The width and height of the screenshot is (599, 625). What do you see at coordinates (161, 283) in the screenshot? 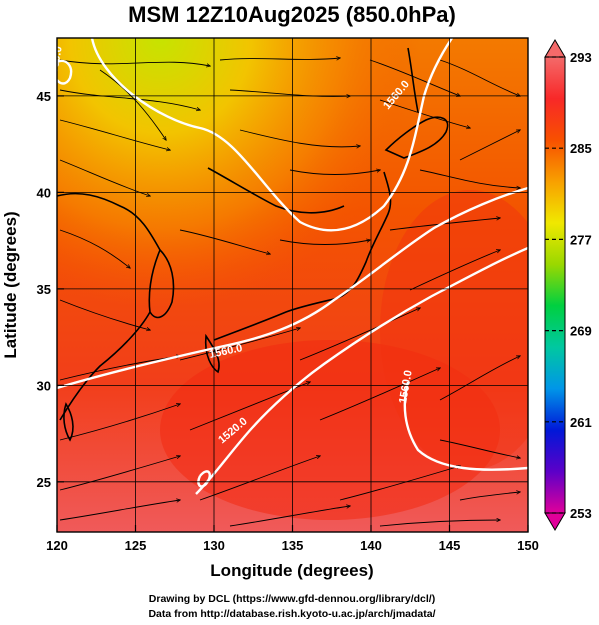
I see `korea-coast` at bounding box center [161, 283].